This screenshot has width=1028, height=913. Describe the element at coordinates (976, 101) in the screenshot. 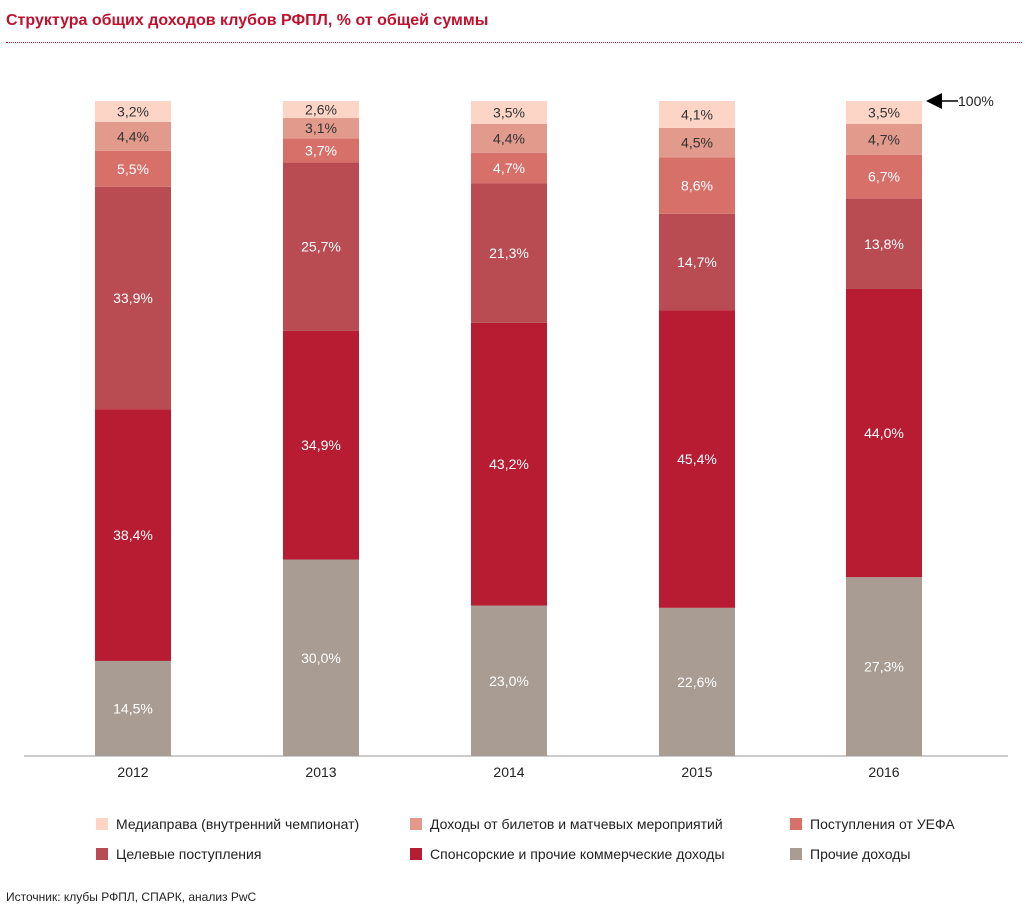

I see `marker-label: 100%` at that location.